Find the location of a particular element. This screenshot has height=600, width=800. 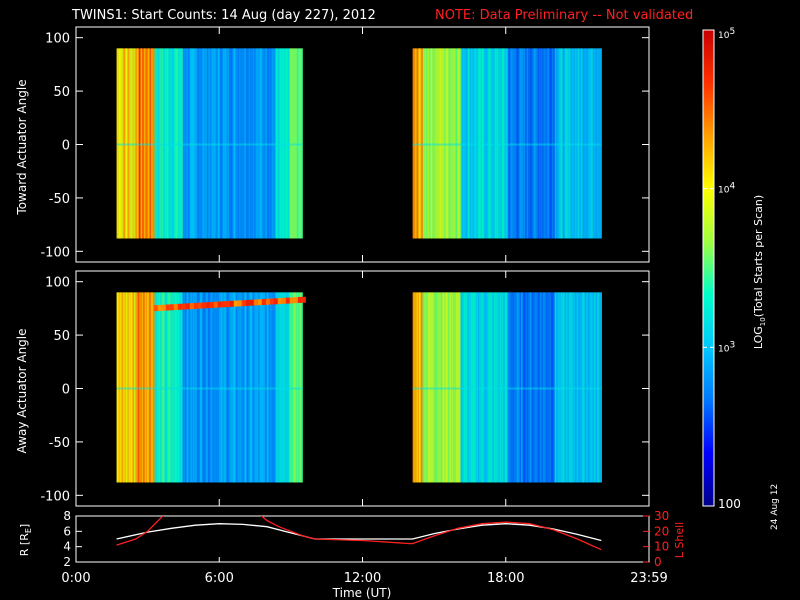

scan-block is located at coordinates (507, 387).